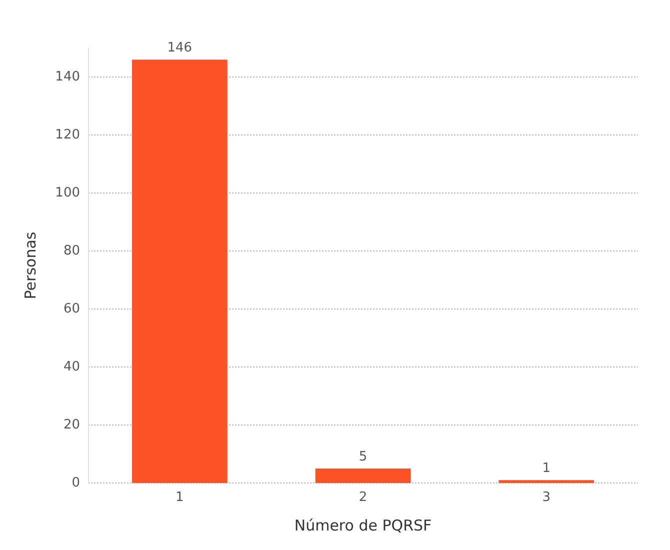 The width and height of the screenshot is (670, 550). What do you see at coordinates (363, 457) in the screenshot?
I see `data-label: 5` at bounding box center [363, 457].